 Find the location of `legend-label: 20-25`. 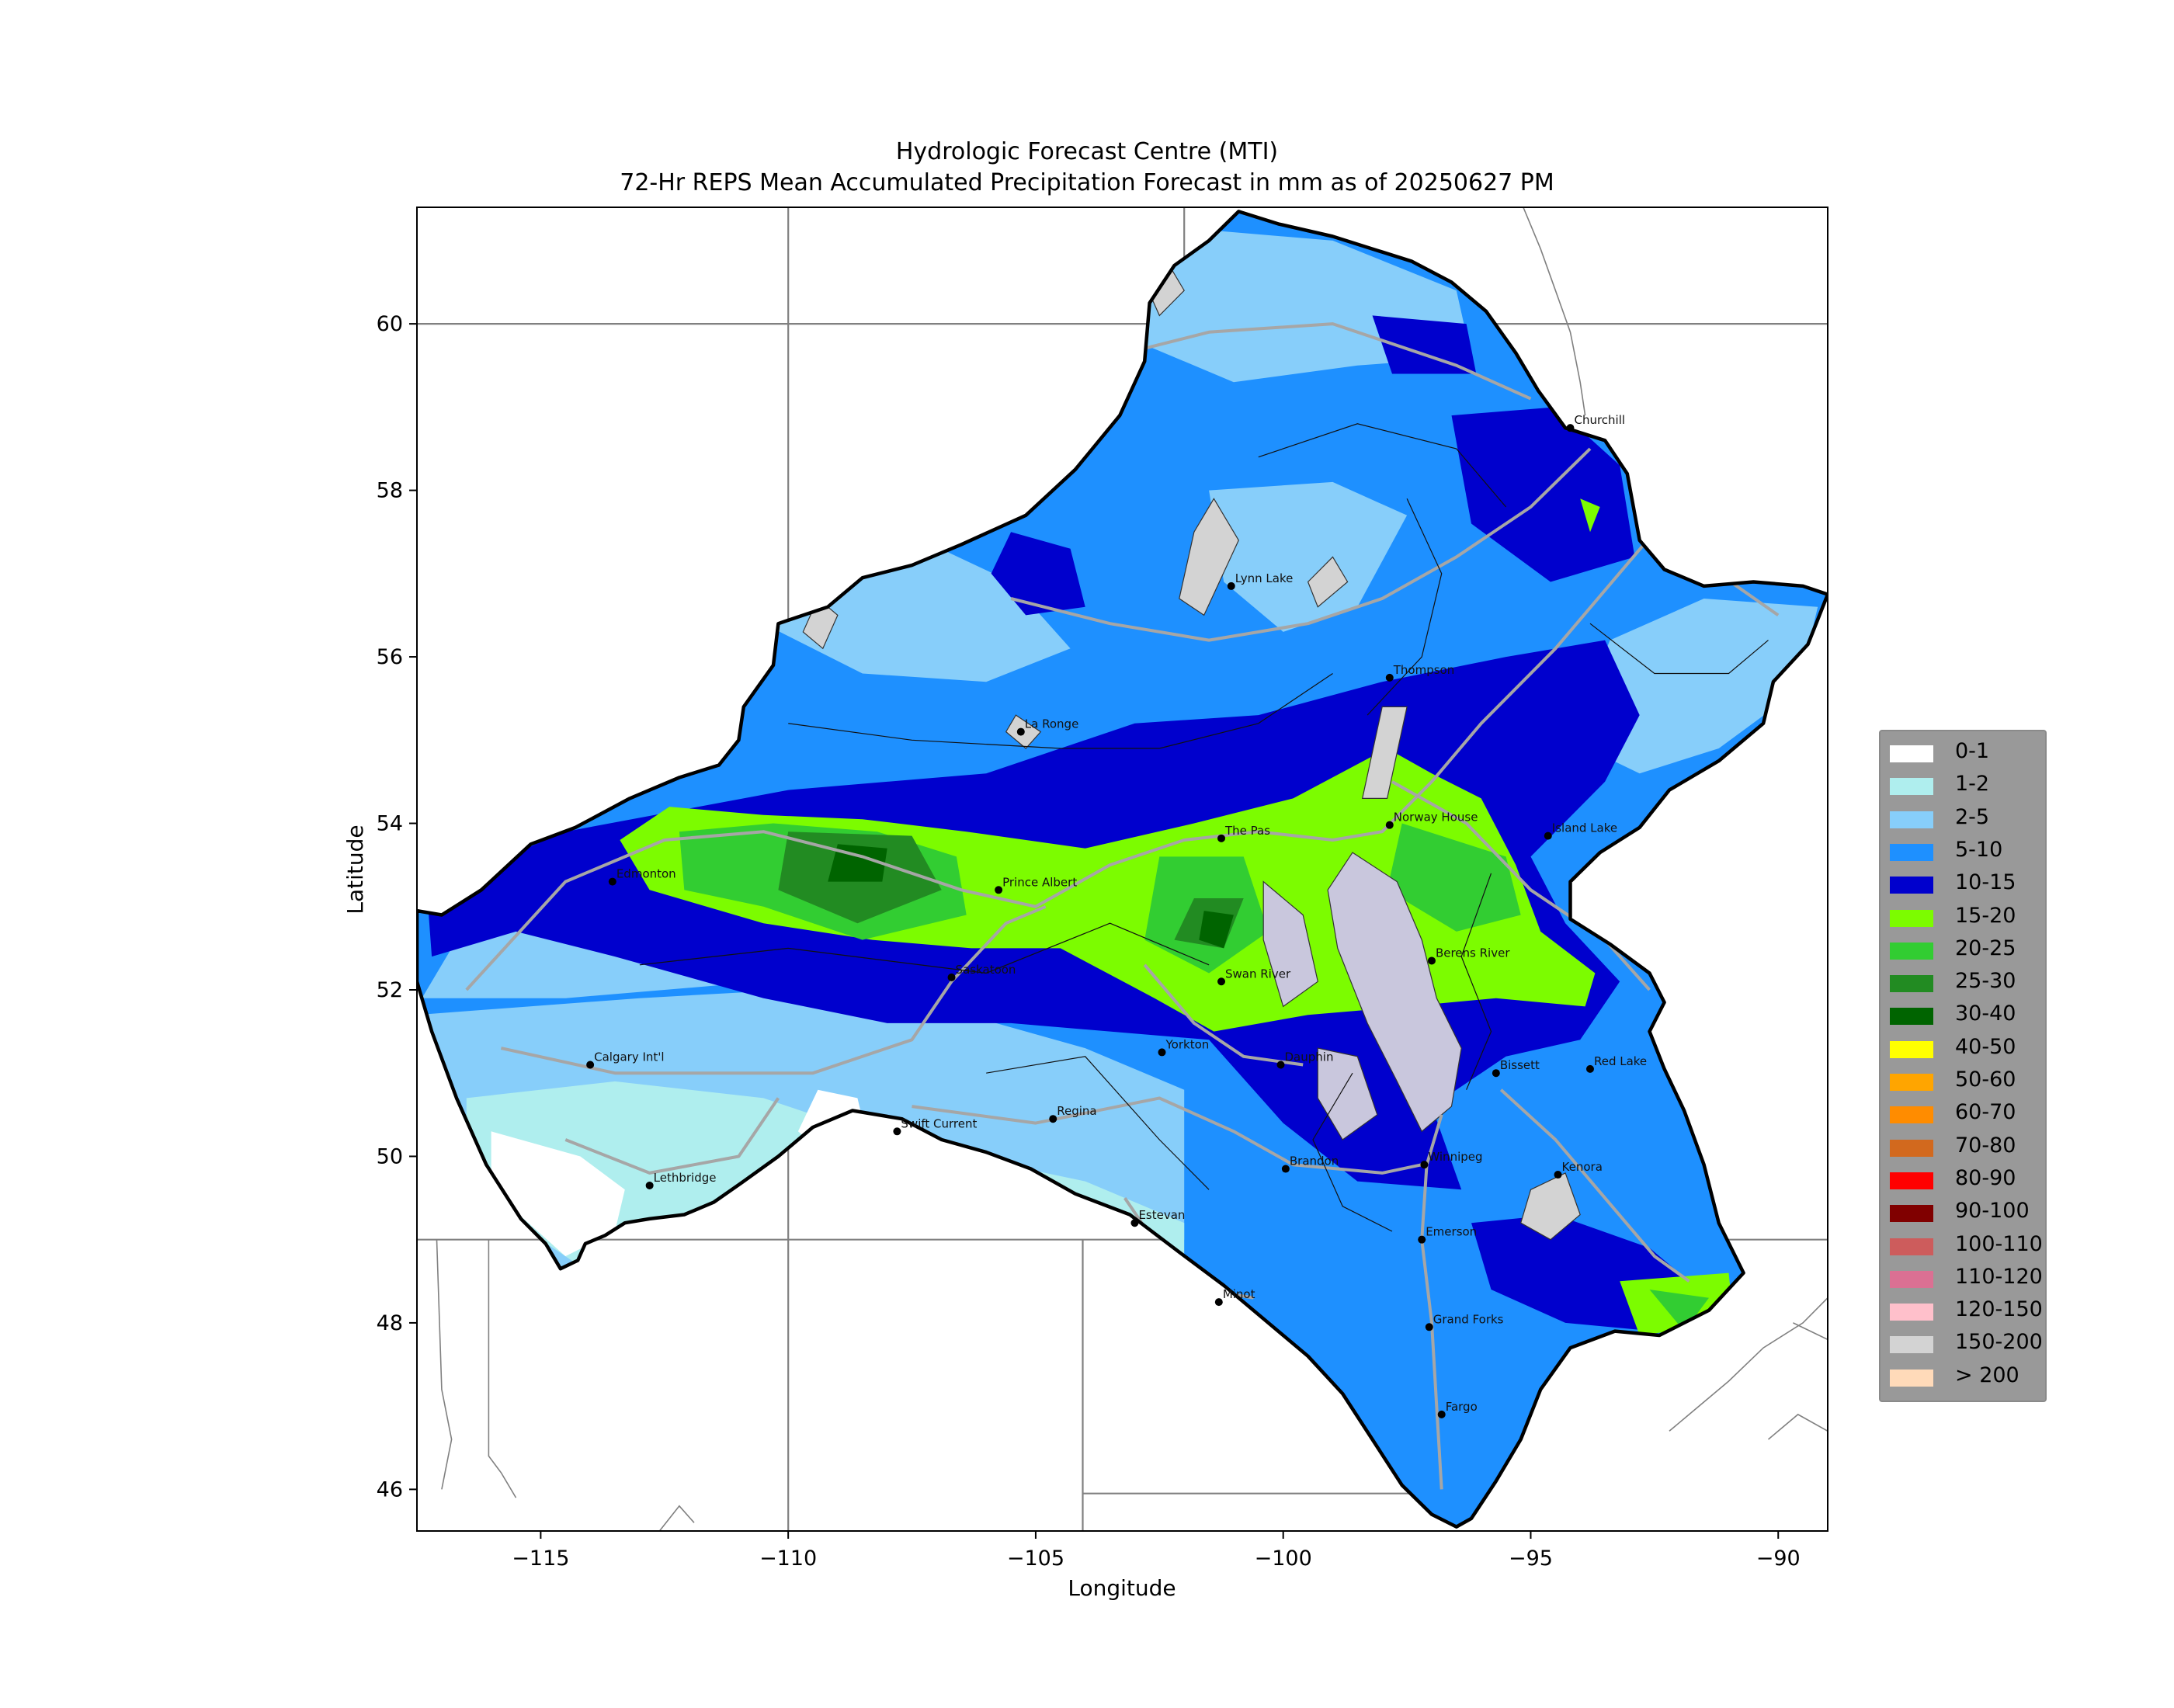

legend-label: 20-25 is located at coordinates (1986, 948).